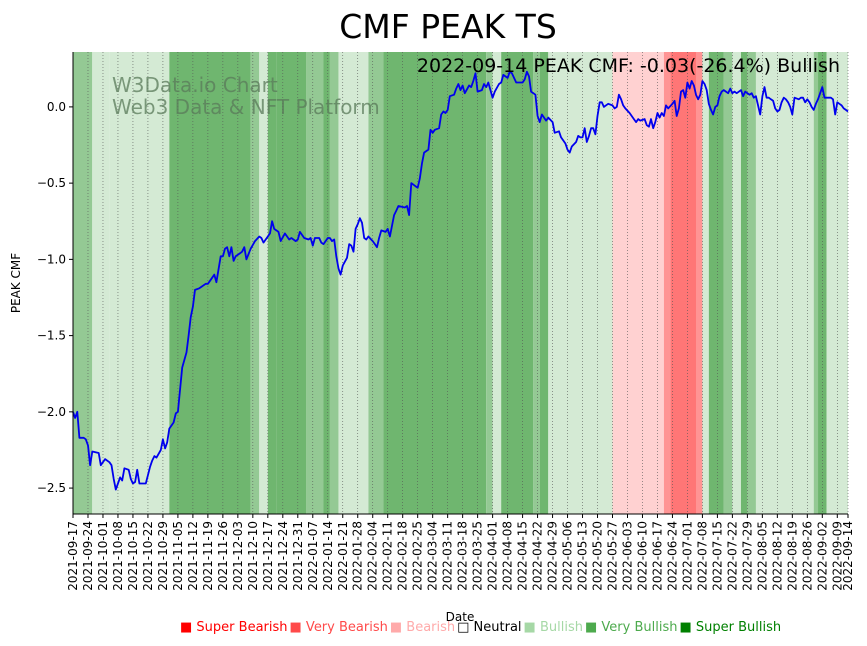  I want to click on legend-item: ■ Bearish, so click(422, 627).